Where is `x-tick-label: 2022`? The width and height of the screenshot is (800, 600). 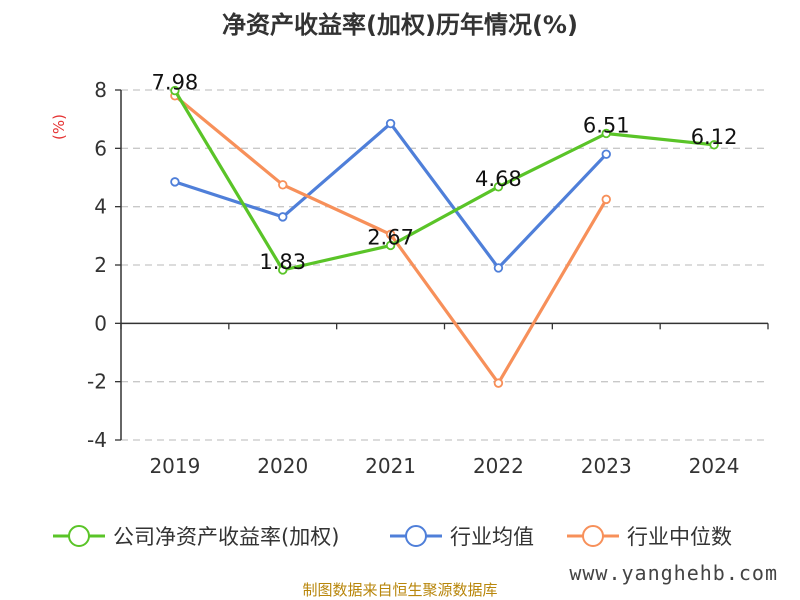
x-tick-label: 2022 is located at coordinates (498, 466).